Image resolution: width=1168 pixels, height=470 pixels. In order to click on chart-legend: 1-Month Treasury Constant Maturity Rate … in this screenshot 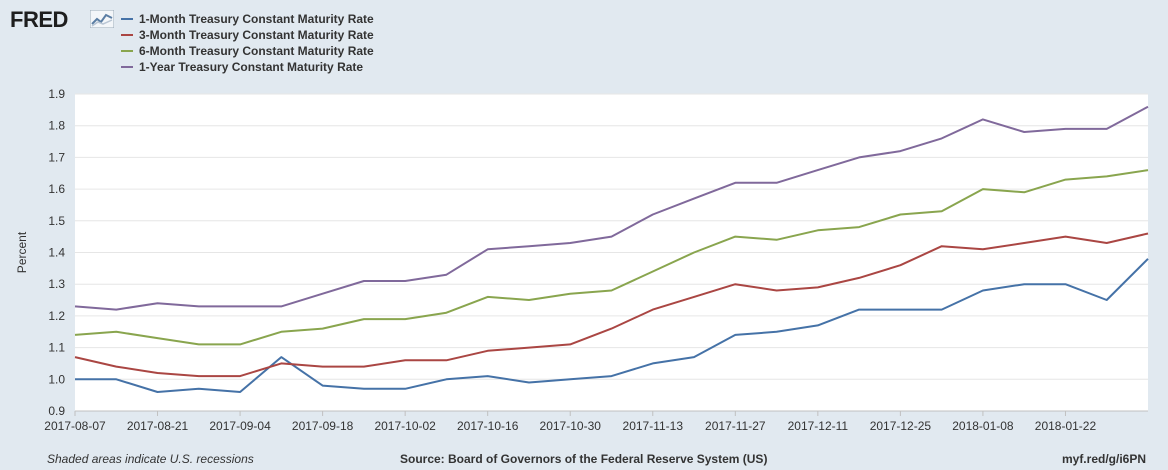, I will do `click(247, 43)`.